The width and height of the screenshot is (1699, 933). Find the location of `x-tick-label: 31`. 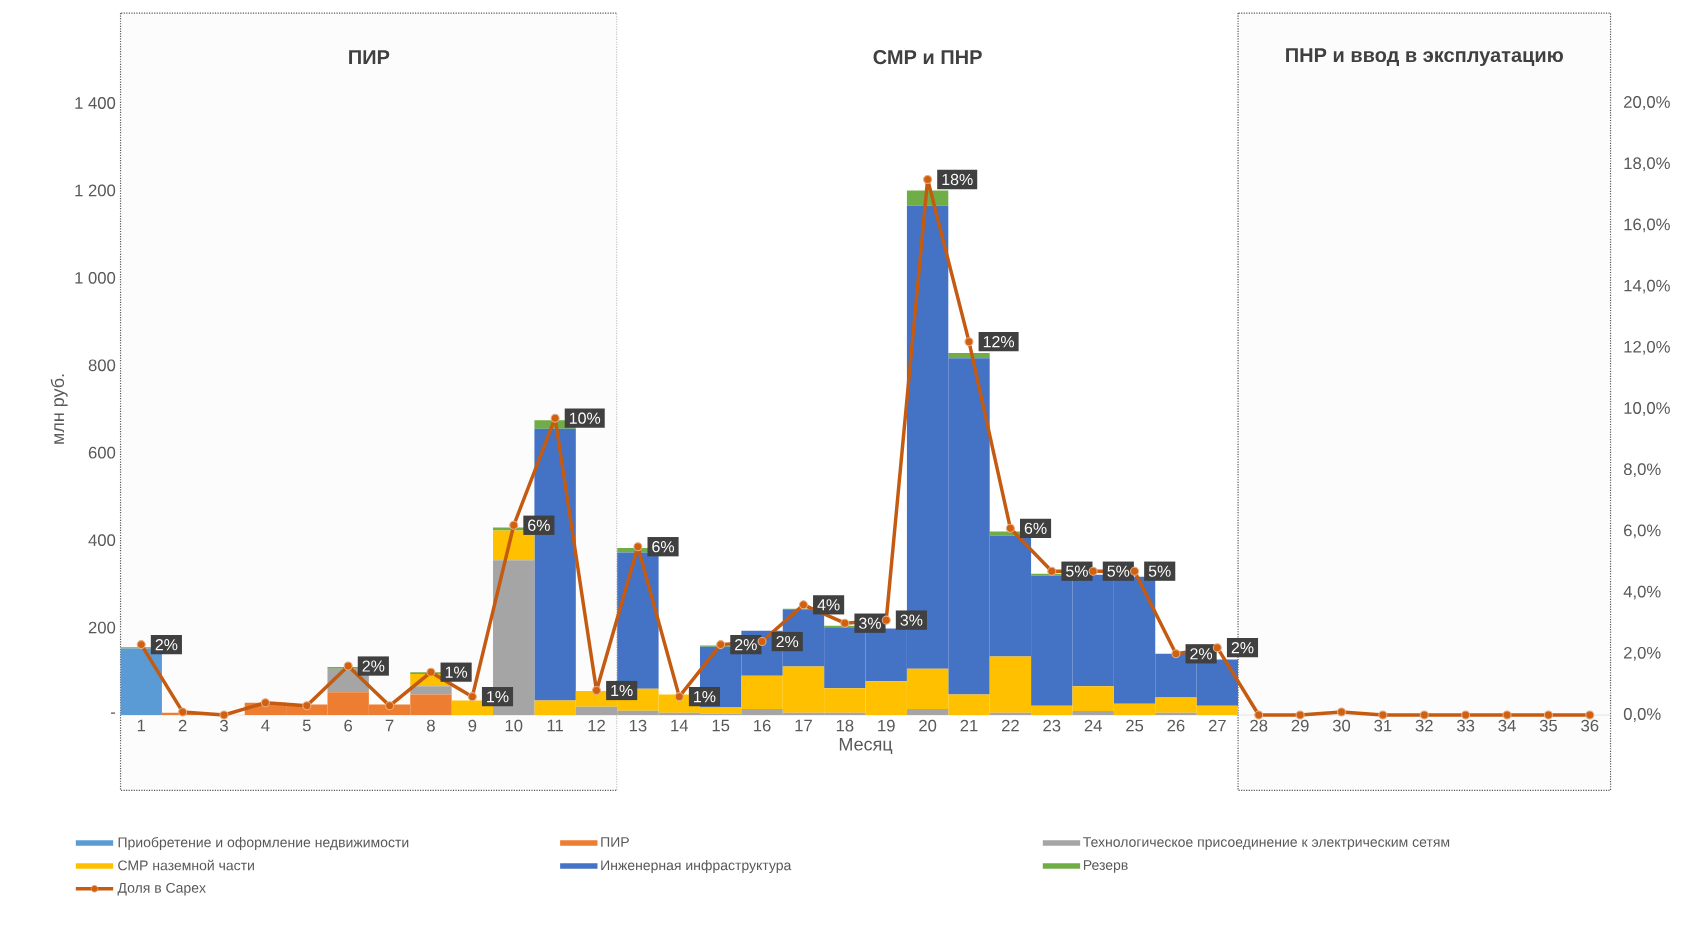

x-tick-label: 31 is located at coordinates (1383, 725).